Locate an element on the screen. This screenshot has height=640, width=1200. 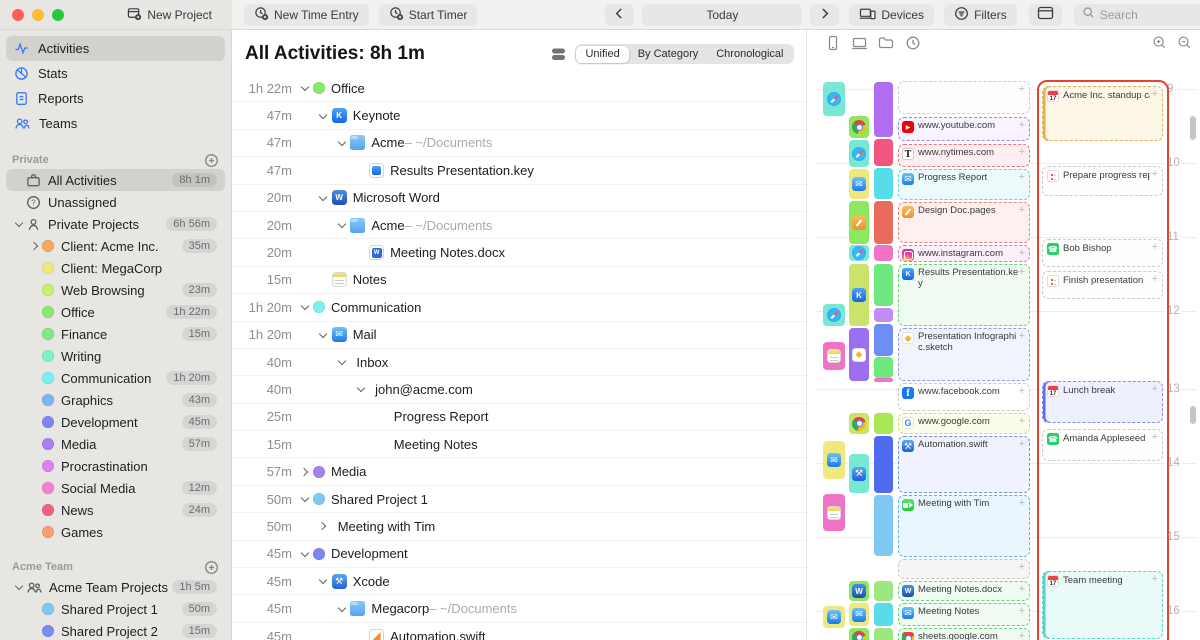
sidebar-item-news: News 24m is located at coordinates (115, 510).